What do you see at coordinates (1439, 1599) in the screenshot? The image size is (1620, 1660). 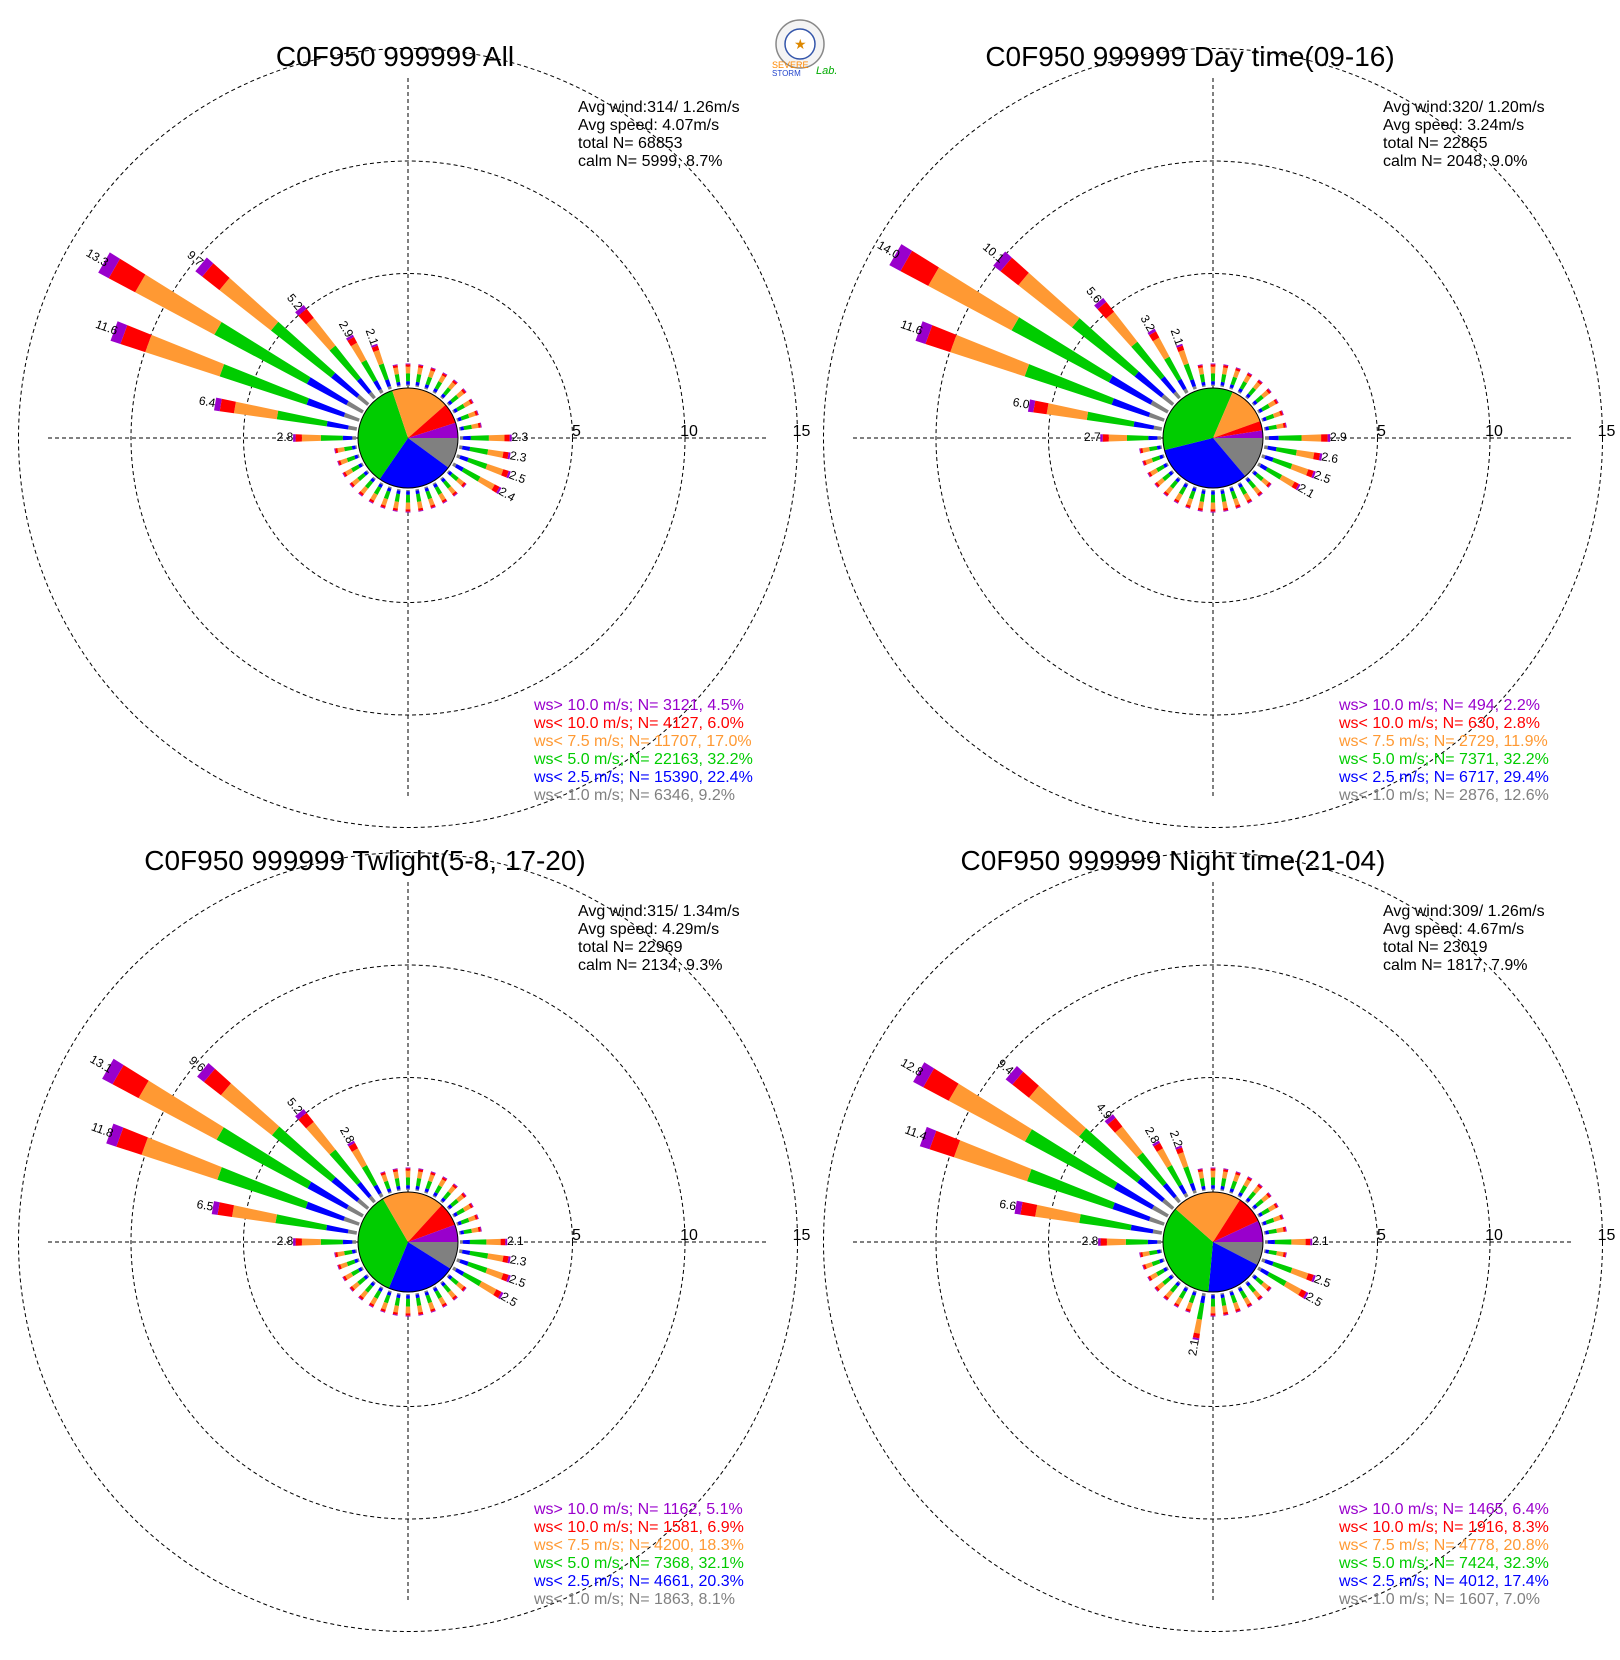 I see `legend-entry-lt1: ws< 1.0 m/s; N= 1607, 7.0%` at bounding box center [1439, 1599].